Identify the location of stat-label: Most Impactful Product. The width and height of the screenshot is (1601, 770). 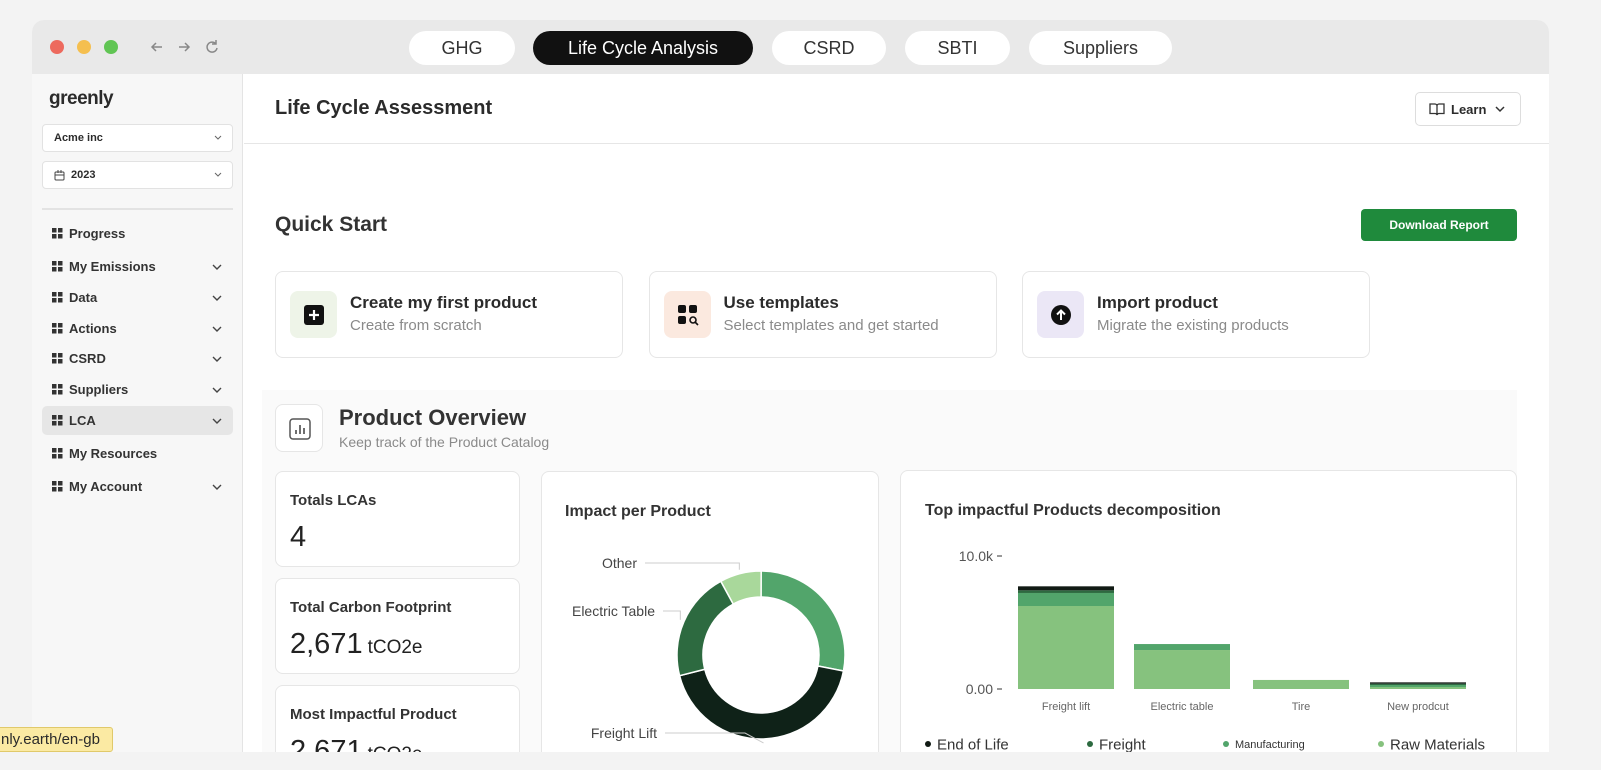
(373, 714).